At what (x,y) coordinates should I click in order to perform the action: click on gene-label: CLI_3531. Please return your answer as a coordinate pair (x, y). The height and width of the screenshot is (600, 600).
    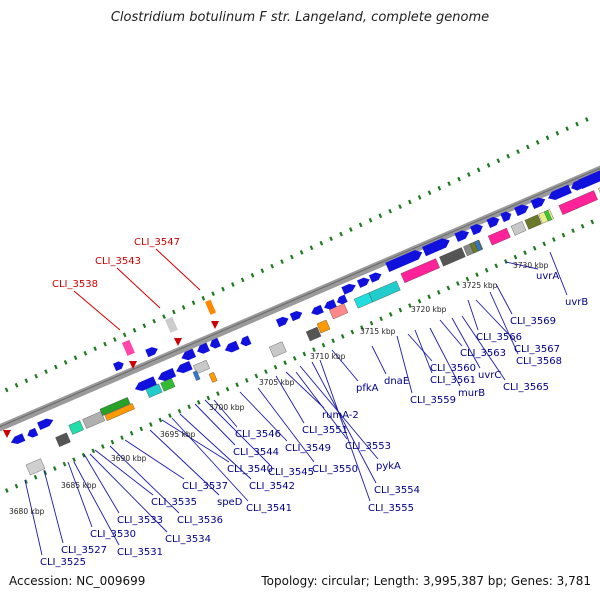
    Looking at the image, I should click on (140, 552).